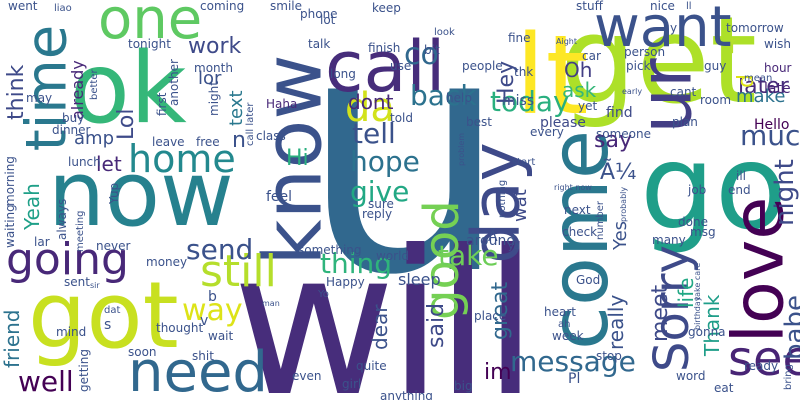 Image resolution: width=800 pixels, height=400 pixels. What do you see at coordinates (371, 366) in the screenshot?
I see `word-quite: quite` at bounding box center [371, 366].